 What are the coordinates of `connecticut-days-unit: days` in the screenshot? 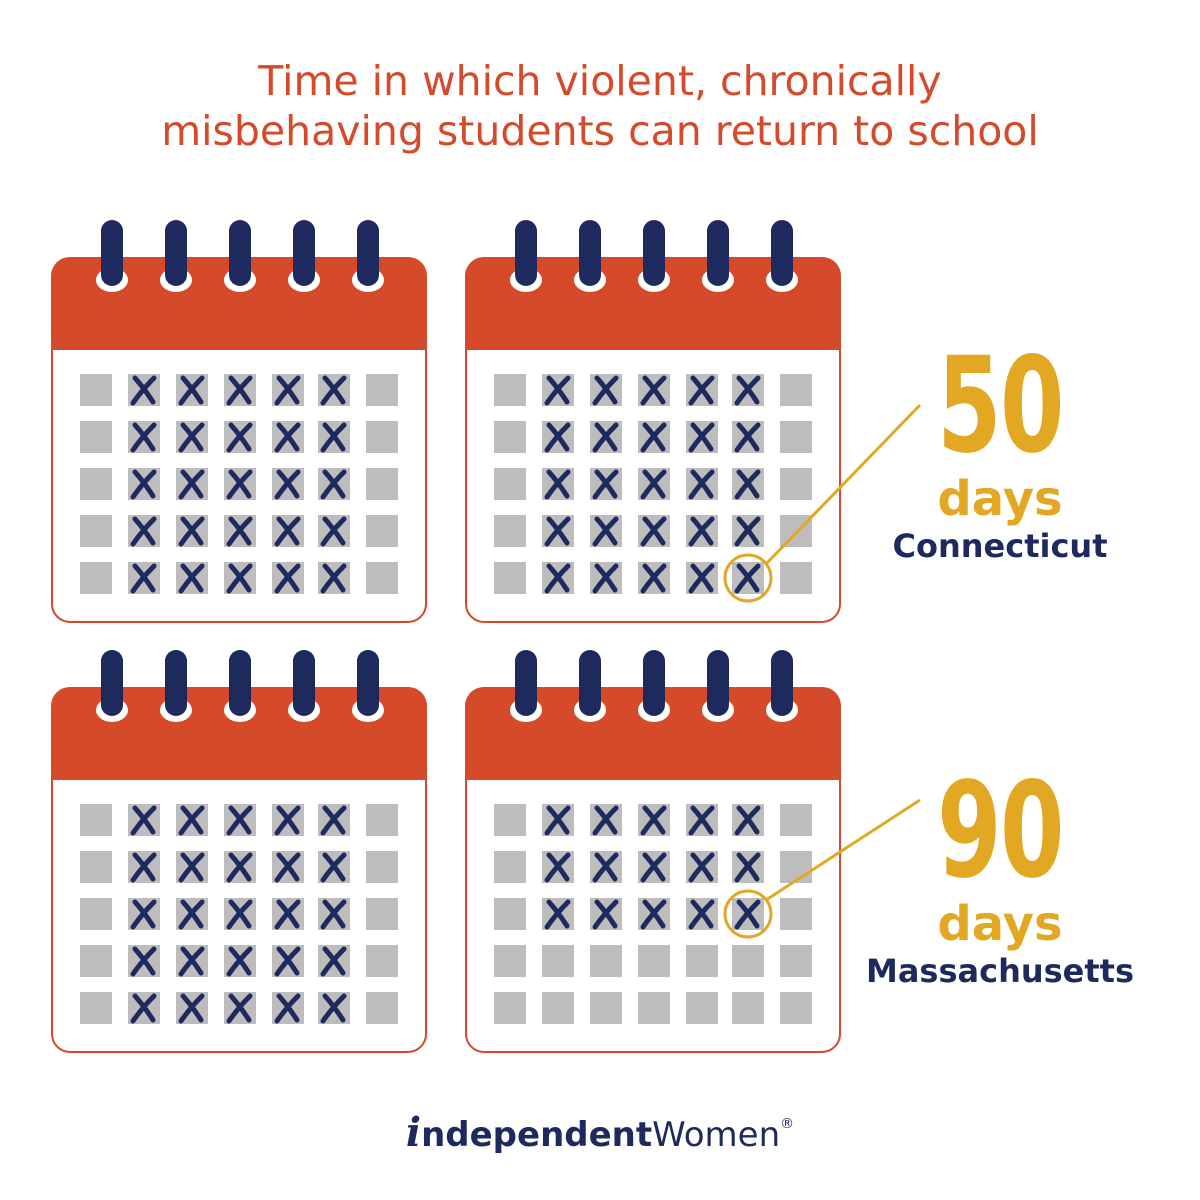 It's located at (1000, 499).